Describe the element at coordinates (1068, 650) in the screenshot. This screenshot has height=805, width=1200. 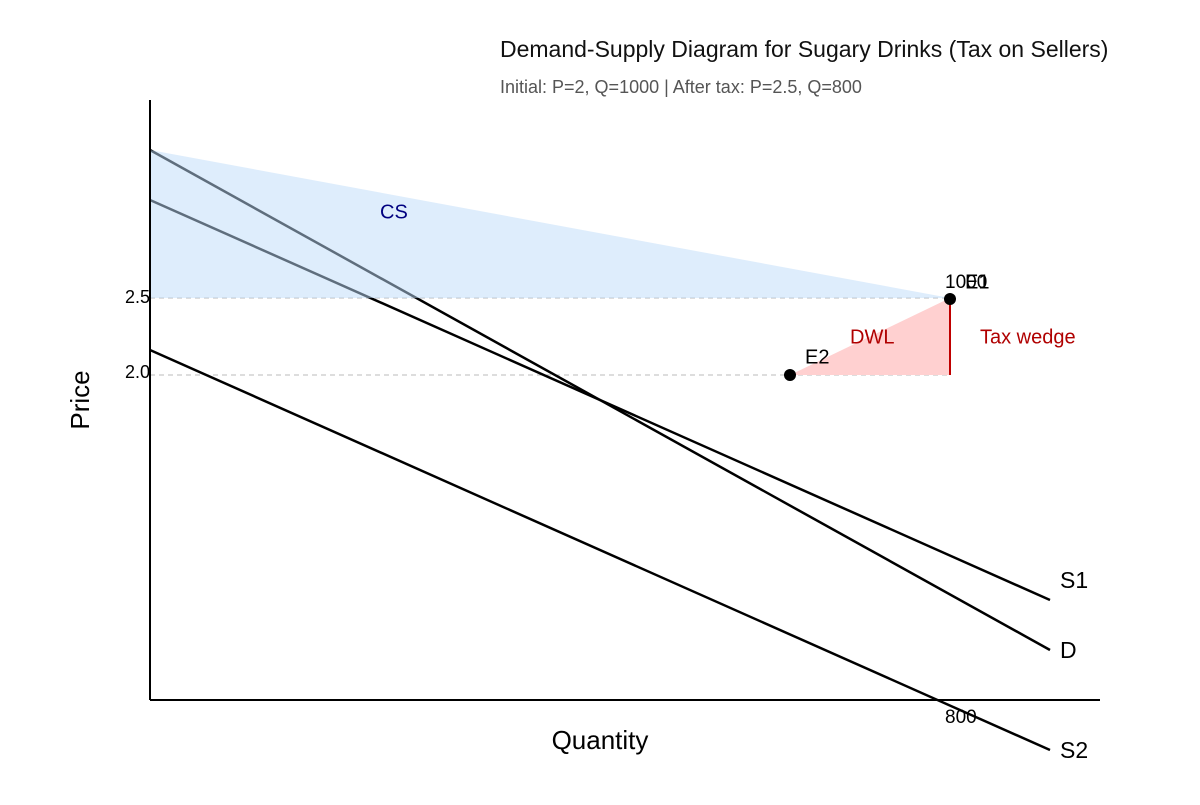
I see `curve-label: D` at that location.